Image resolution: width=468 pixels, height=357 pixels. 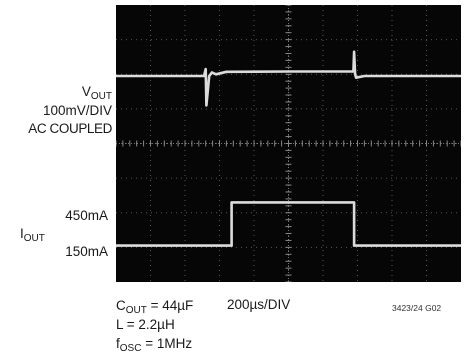 I want to click on vout-label-sub: OUT, so click(x=101, y=96).